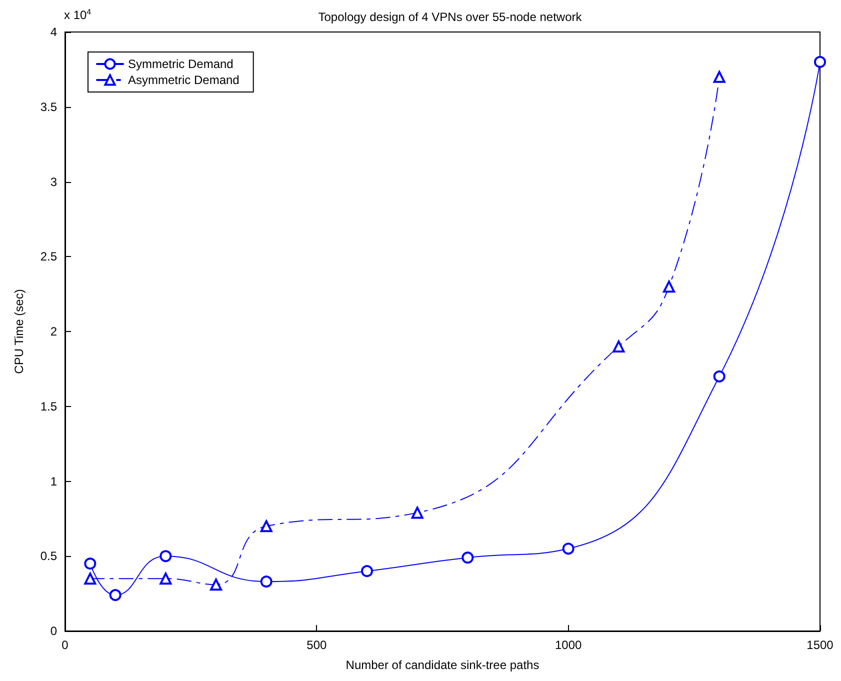 Image resolution: width=841 pixels, height=681 pixels. Describe the element at coordinates (54, 631) in the screenshot. I see `y-tick-label: 0` at that location.